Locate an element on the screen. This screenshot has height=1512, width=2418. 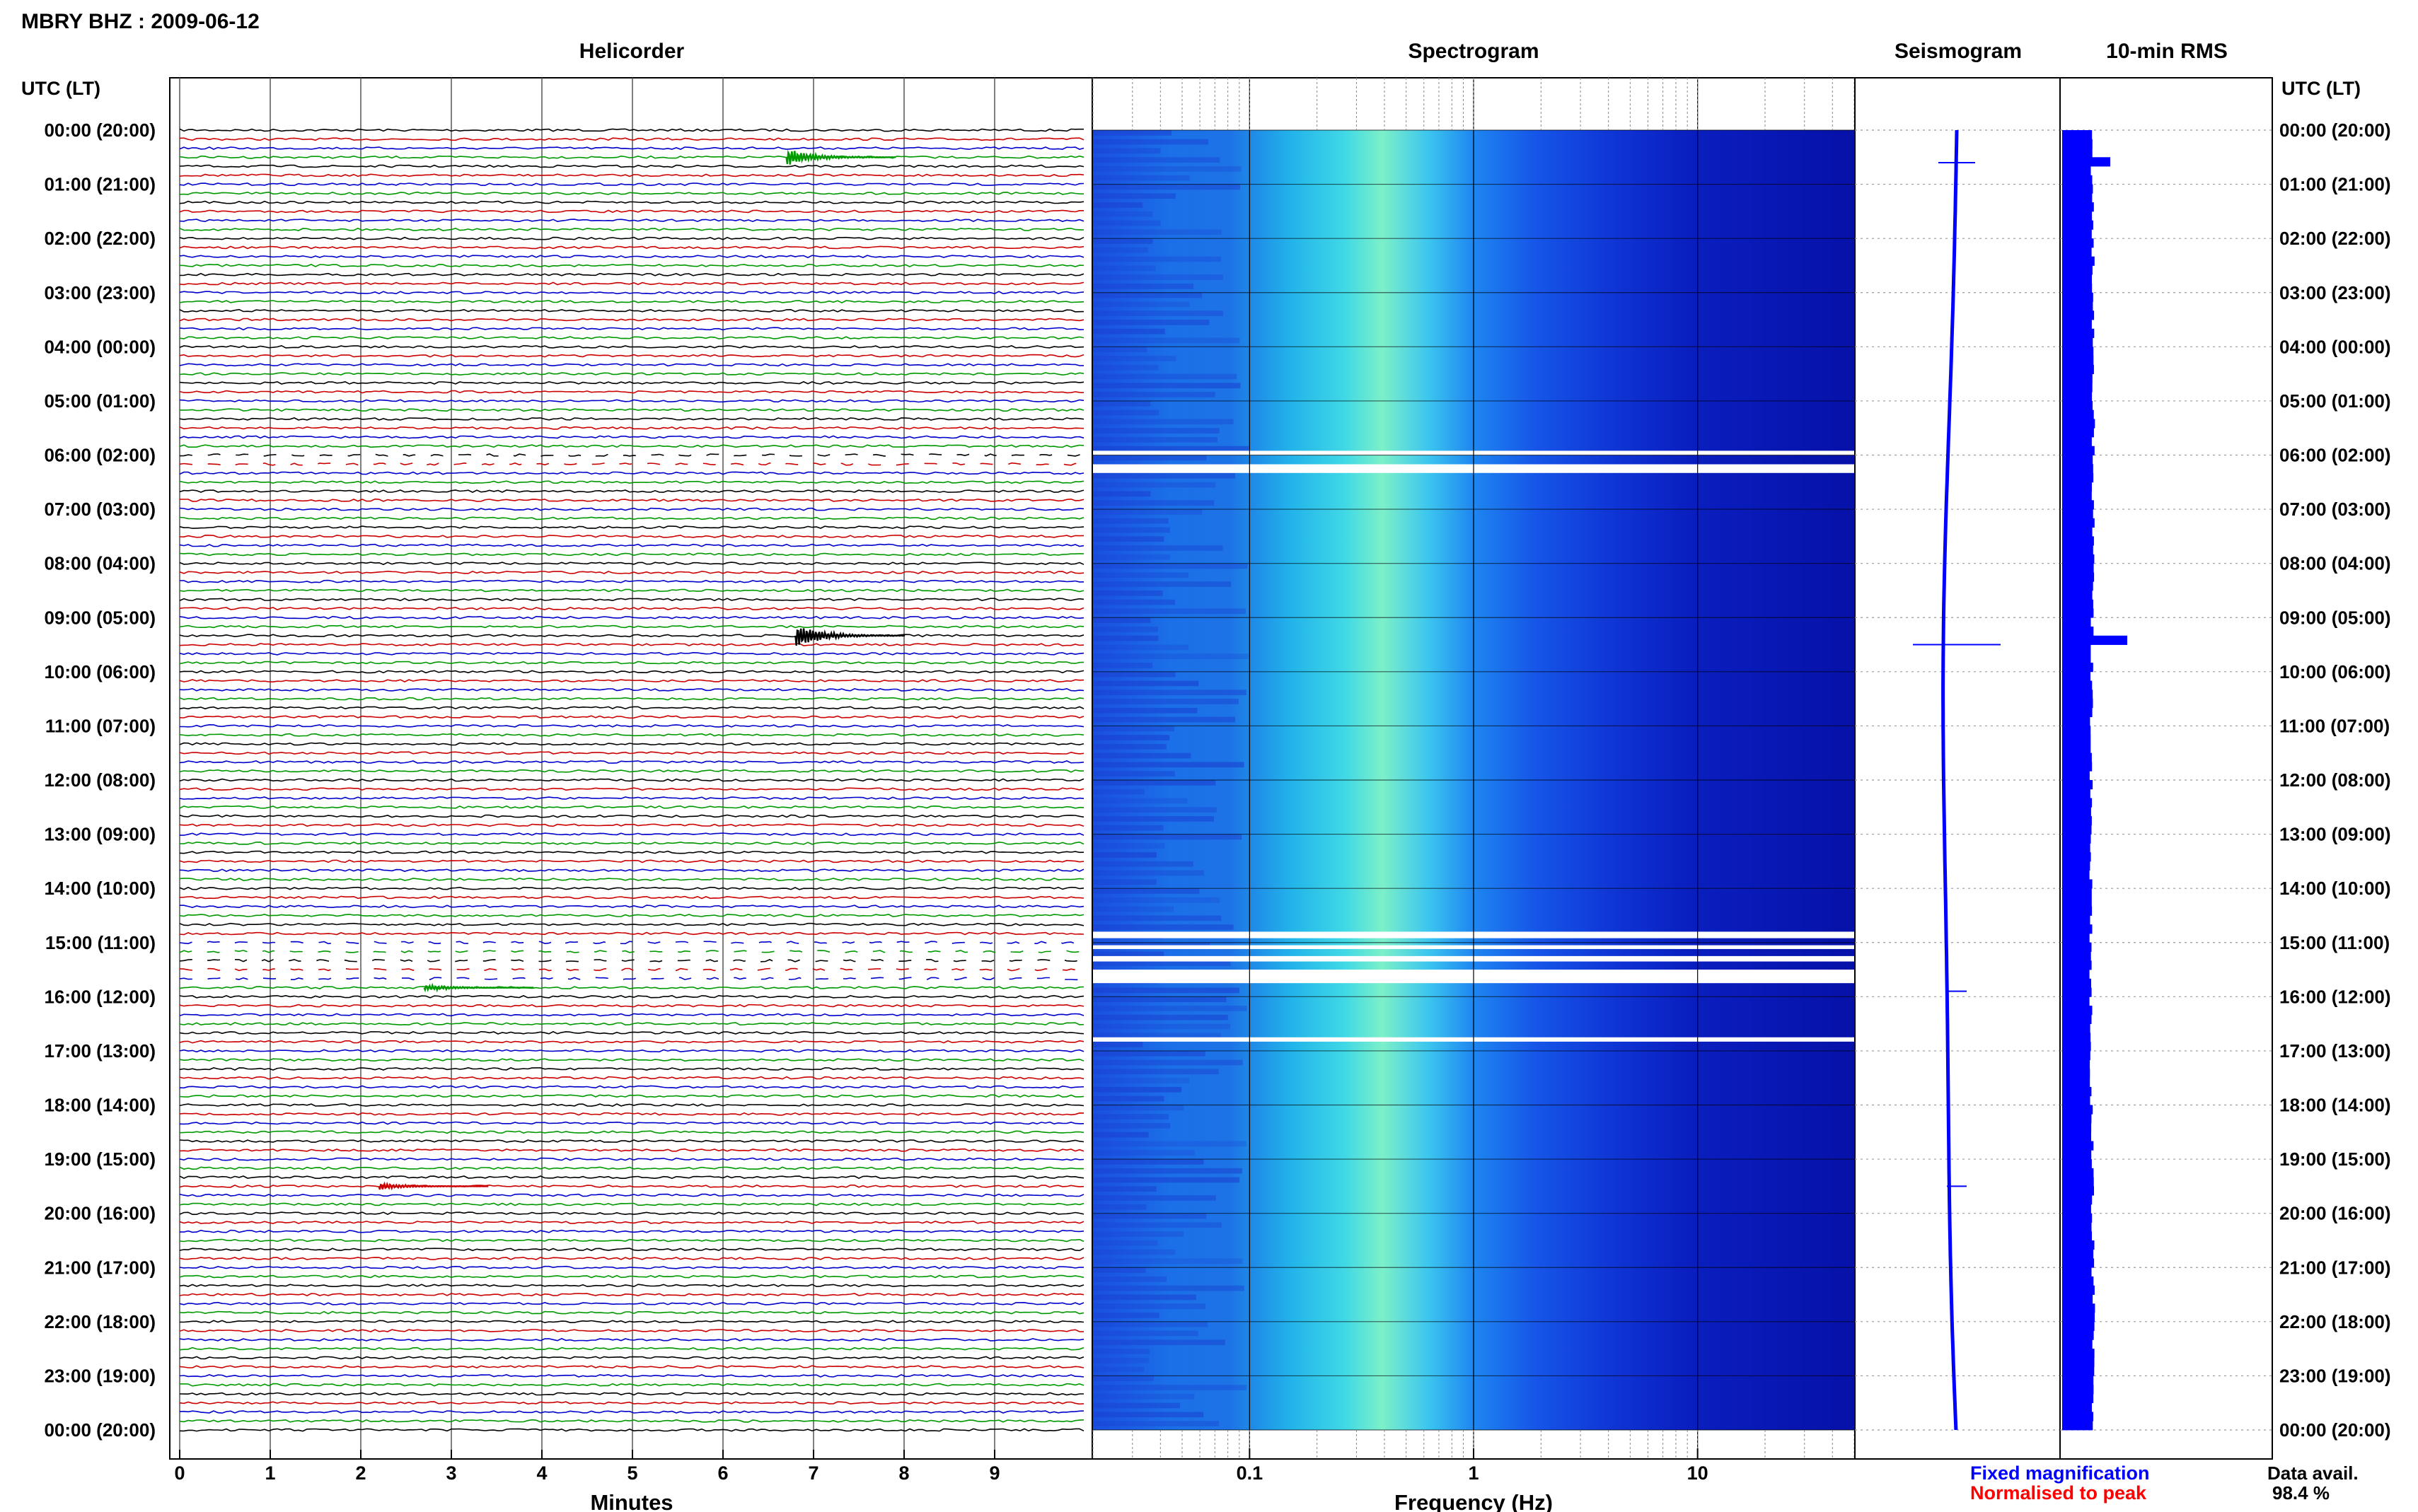
seismogram-title: Seismogram is located at coordinates (1958, 51).